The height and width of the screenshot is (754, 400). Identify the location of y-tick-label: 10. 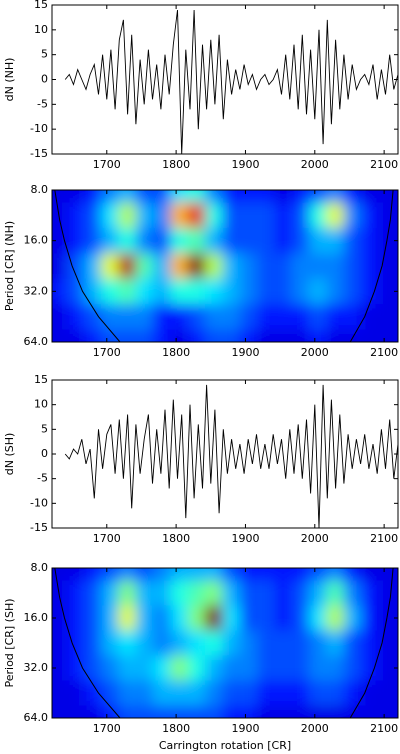
(41, 29).